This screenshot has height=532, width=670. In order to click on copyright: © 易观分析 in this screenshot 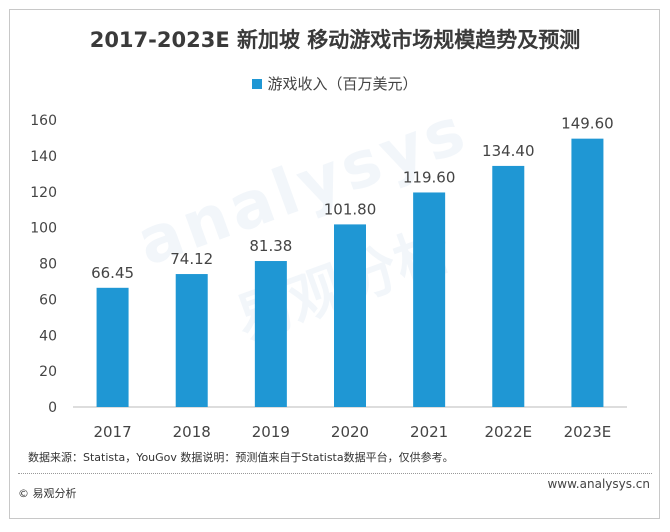, I will do `click(47, 493)`.